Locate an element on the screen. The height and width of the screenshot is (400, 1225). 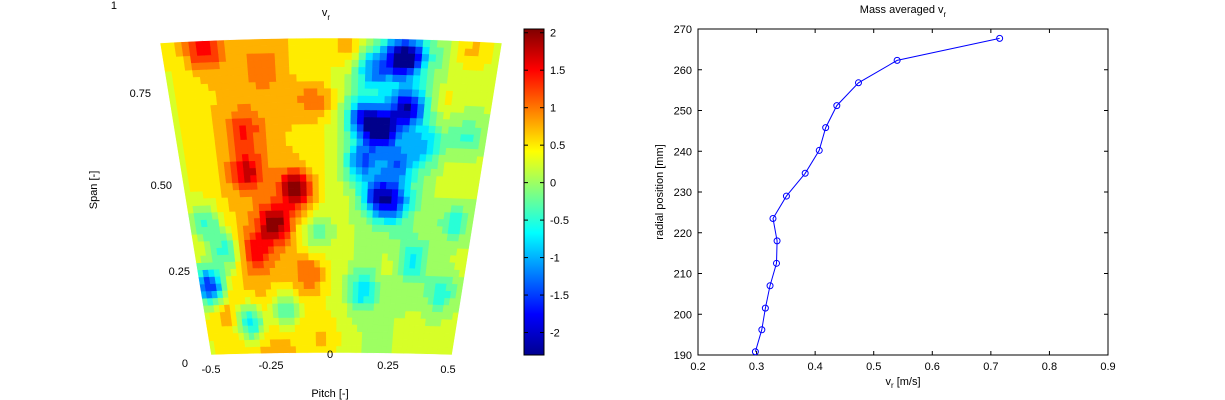
contour-x-tick-label: 0.5 is located at coordinates (447, 370).